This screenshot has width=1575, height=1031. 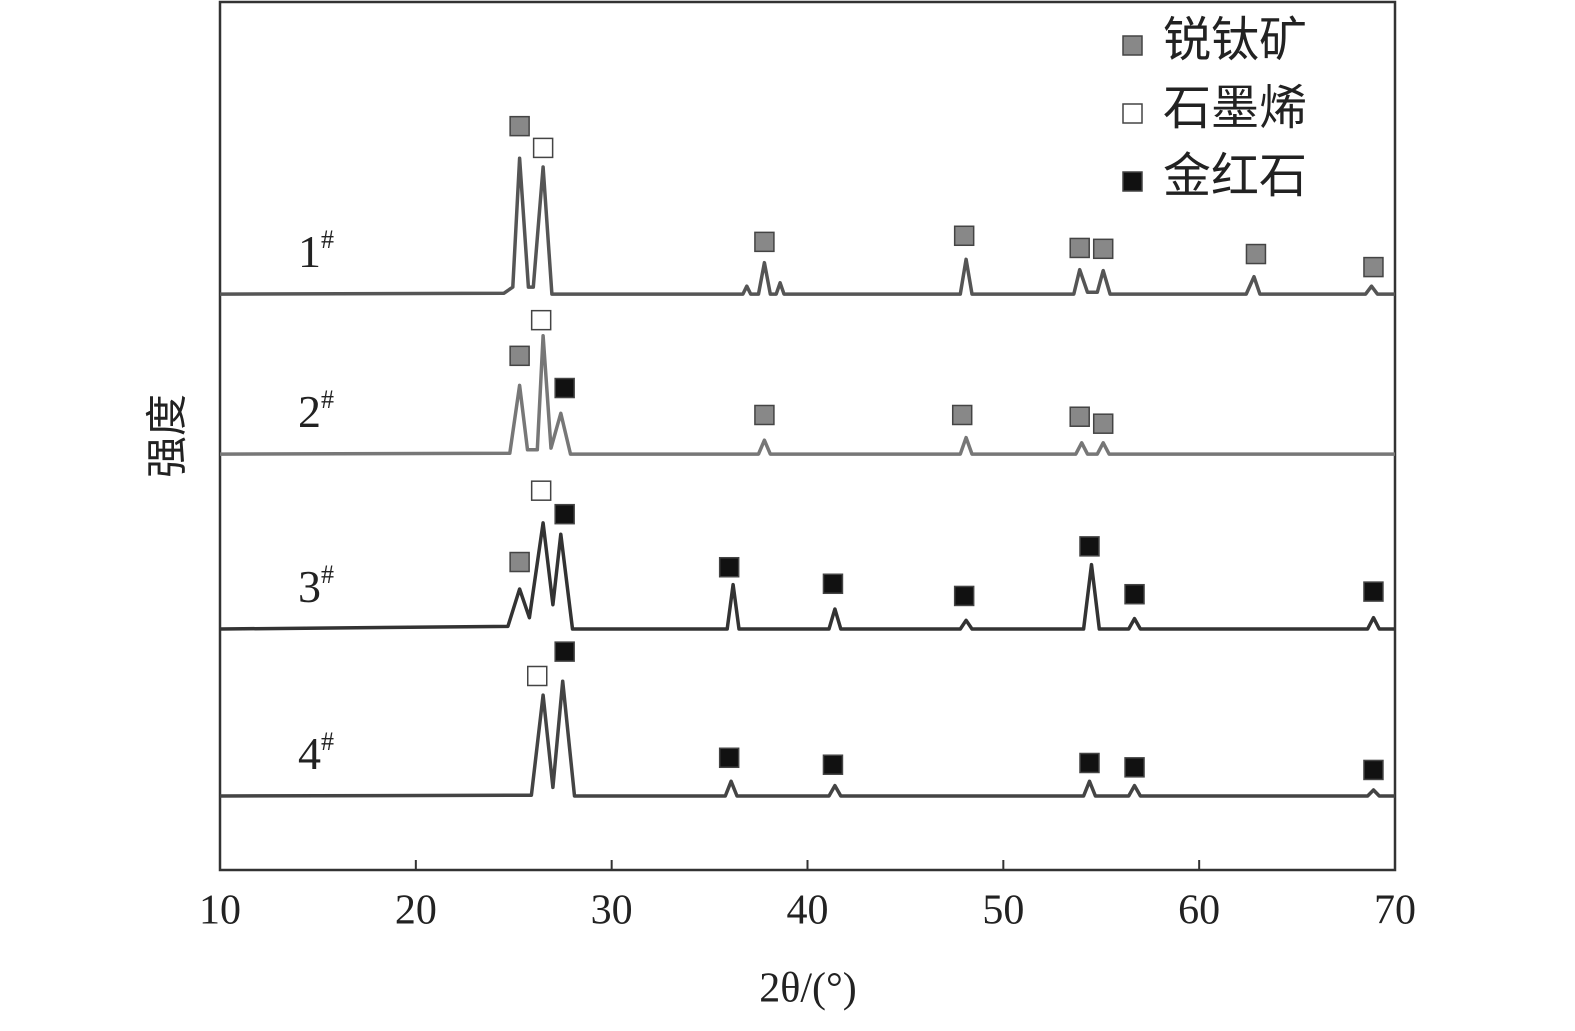 I want to click on legend-label: 金红石, so click(x=1235, y=176).